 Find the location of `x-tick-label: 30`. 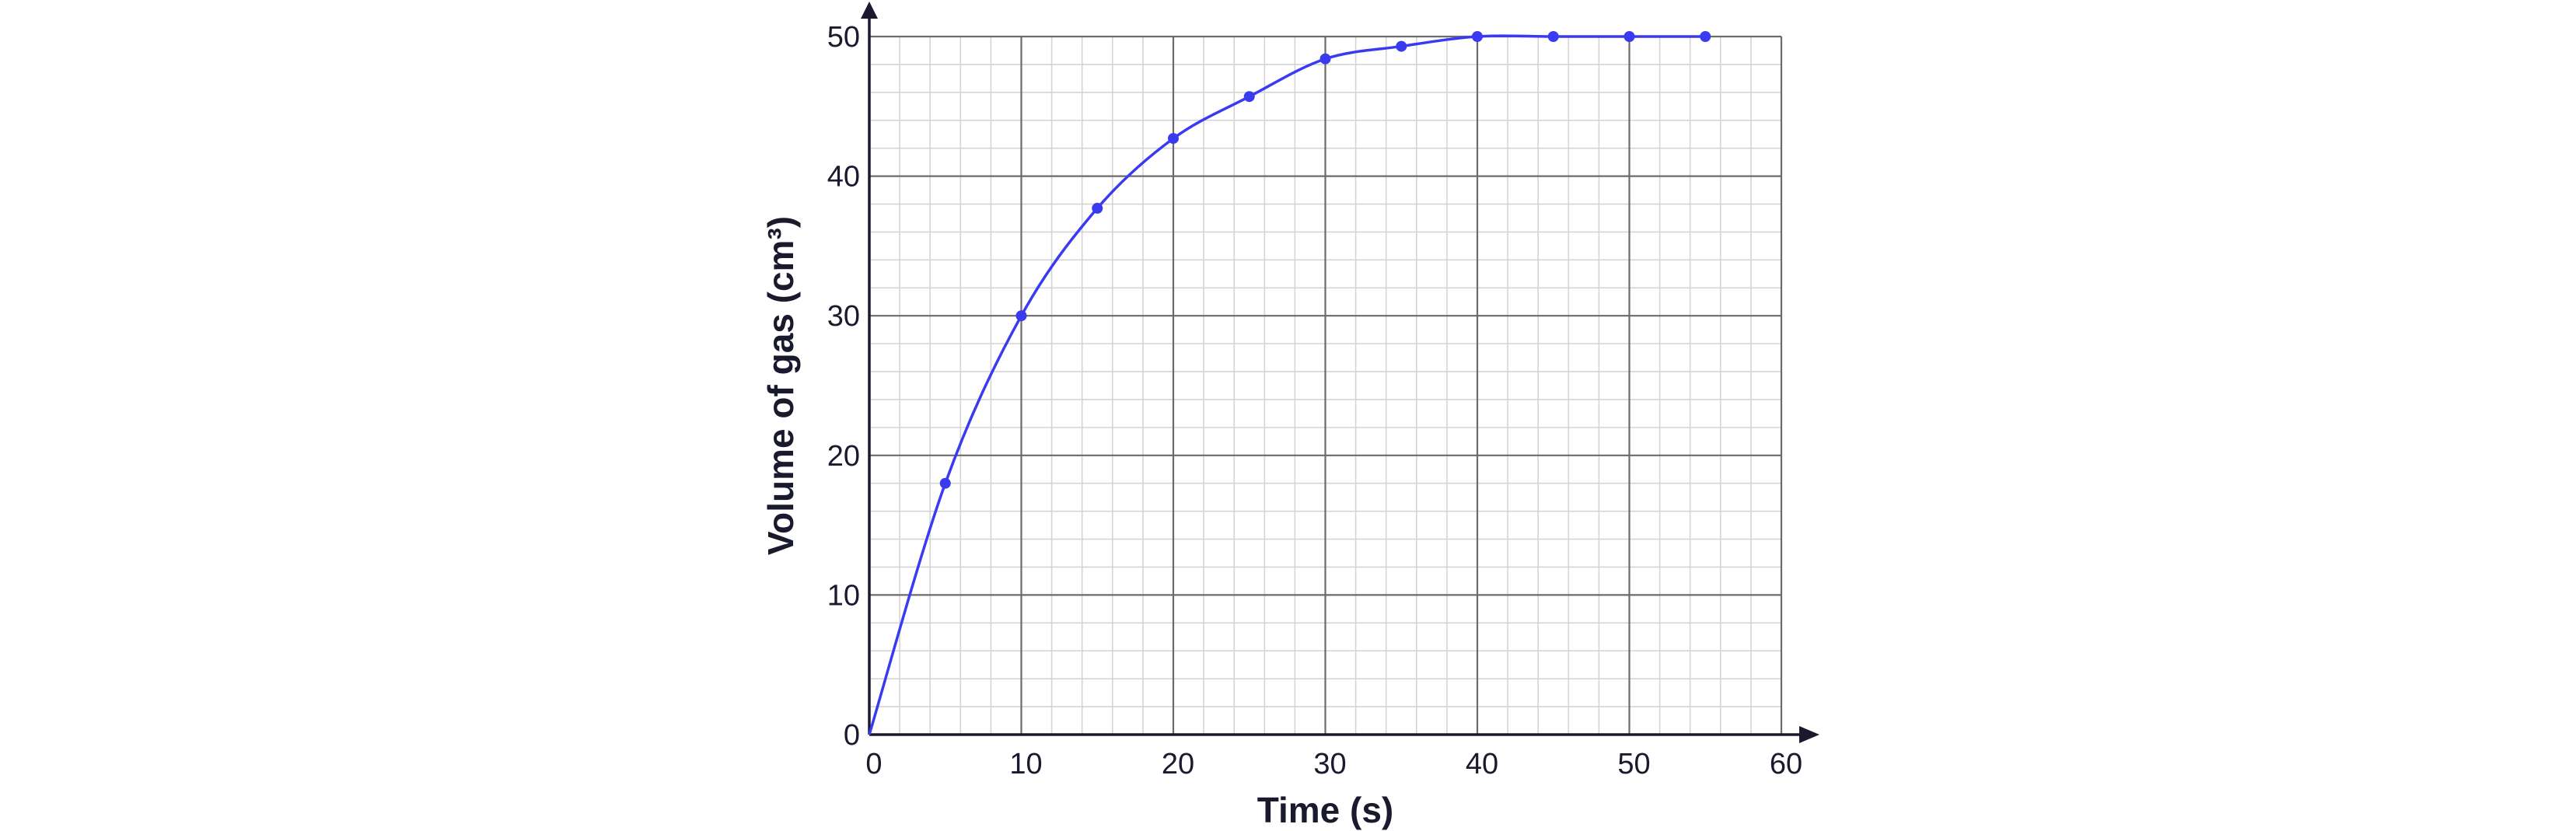

x-tick-label: 30 is located at coordinates (1329, 764).